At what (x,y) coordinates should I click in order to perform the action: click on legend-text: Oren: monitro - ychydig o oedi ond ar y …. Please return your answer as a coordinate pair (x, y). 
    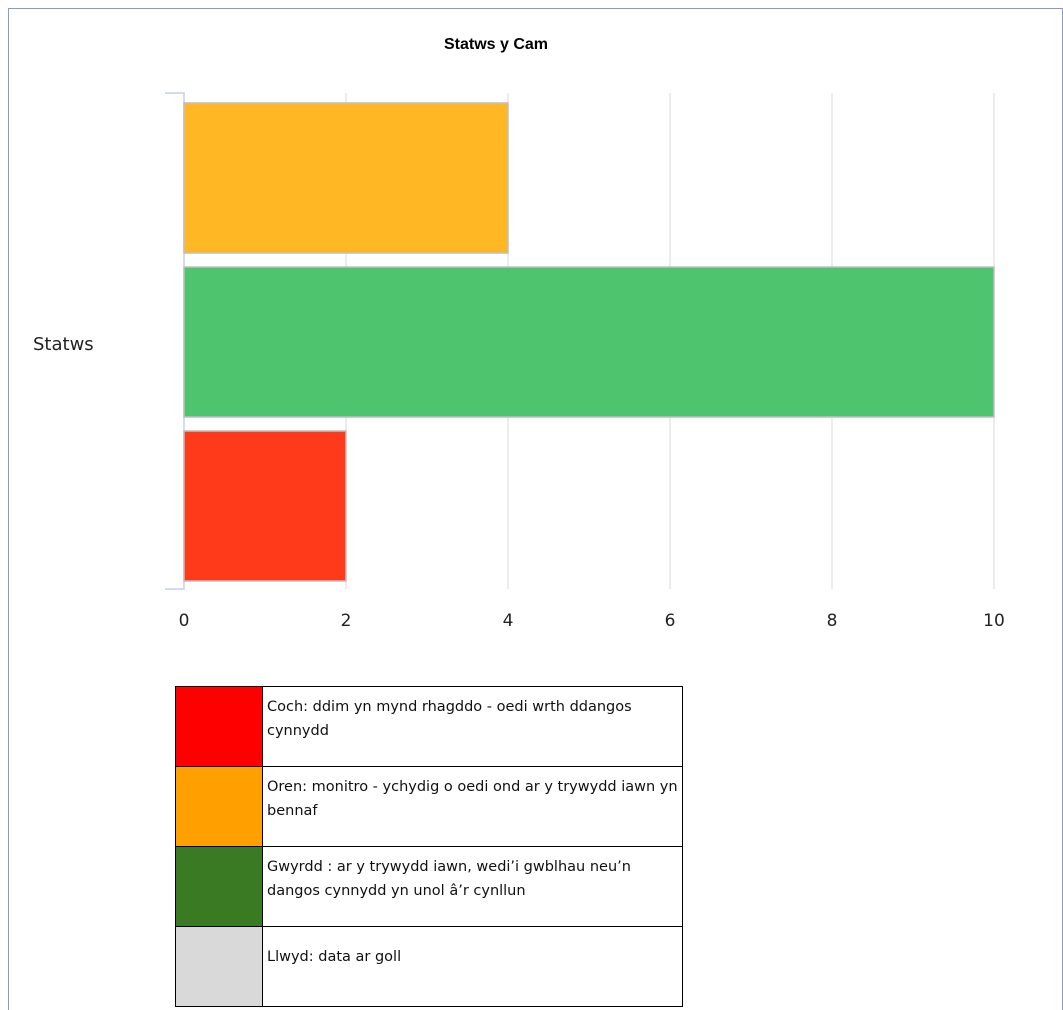
    Looking at the image, I should click on (472, 806).